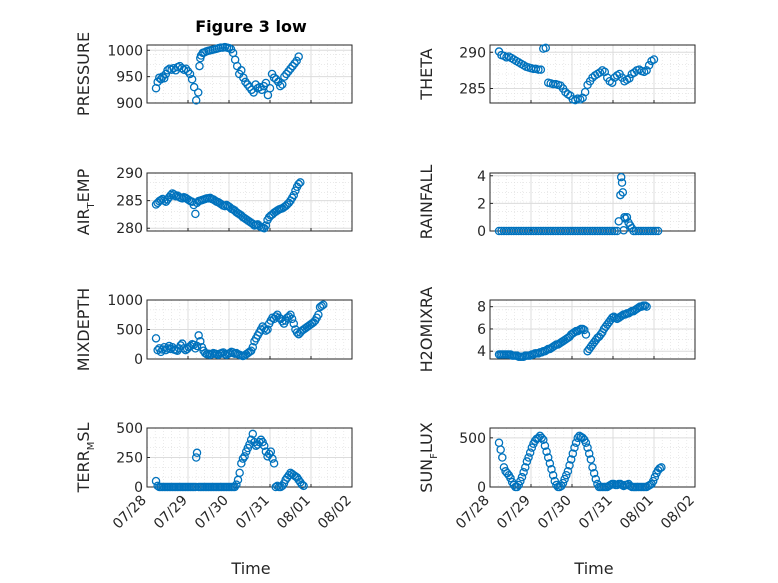 This screenshot has height=583, width=778. Describe the element at coordinates (426, 330) in the screenshot. I see `y-axis-label: H2OMIXRA` at that location.